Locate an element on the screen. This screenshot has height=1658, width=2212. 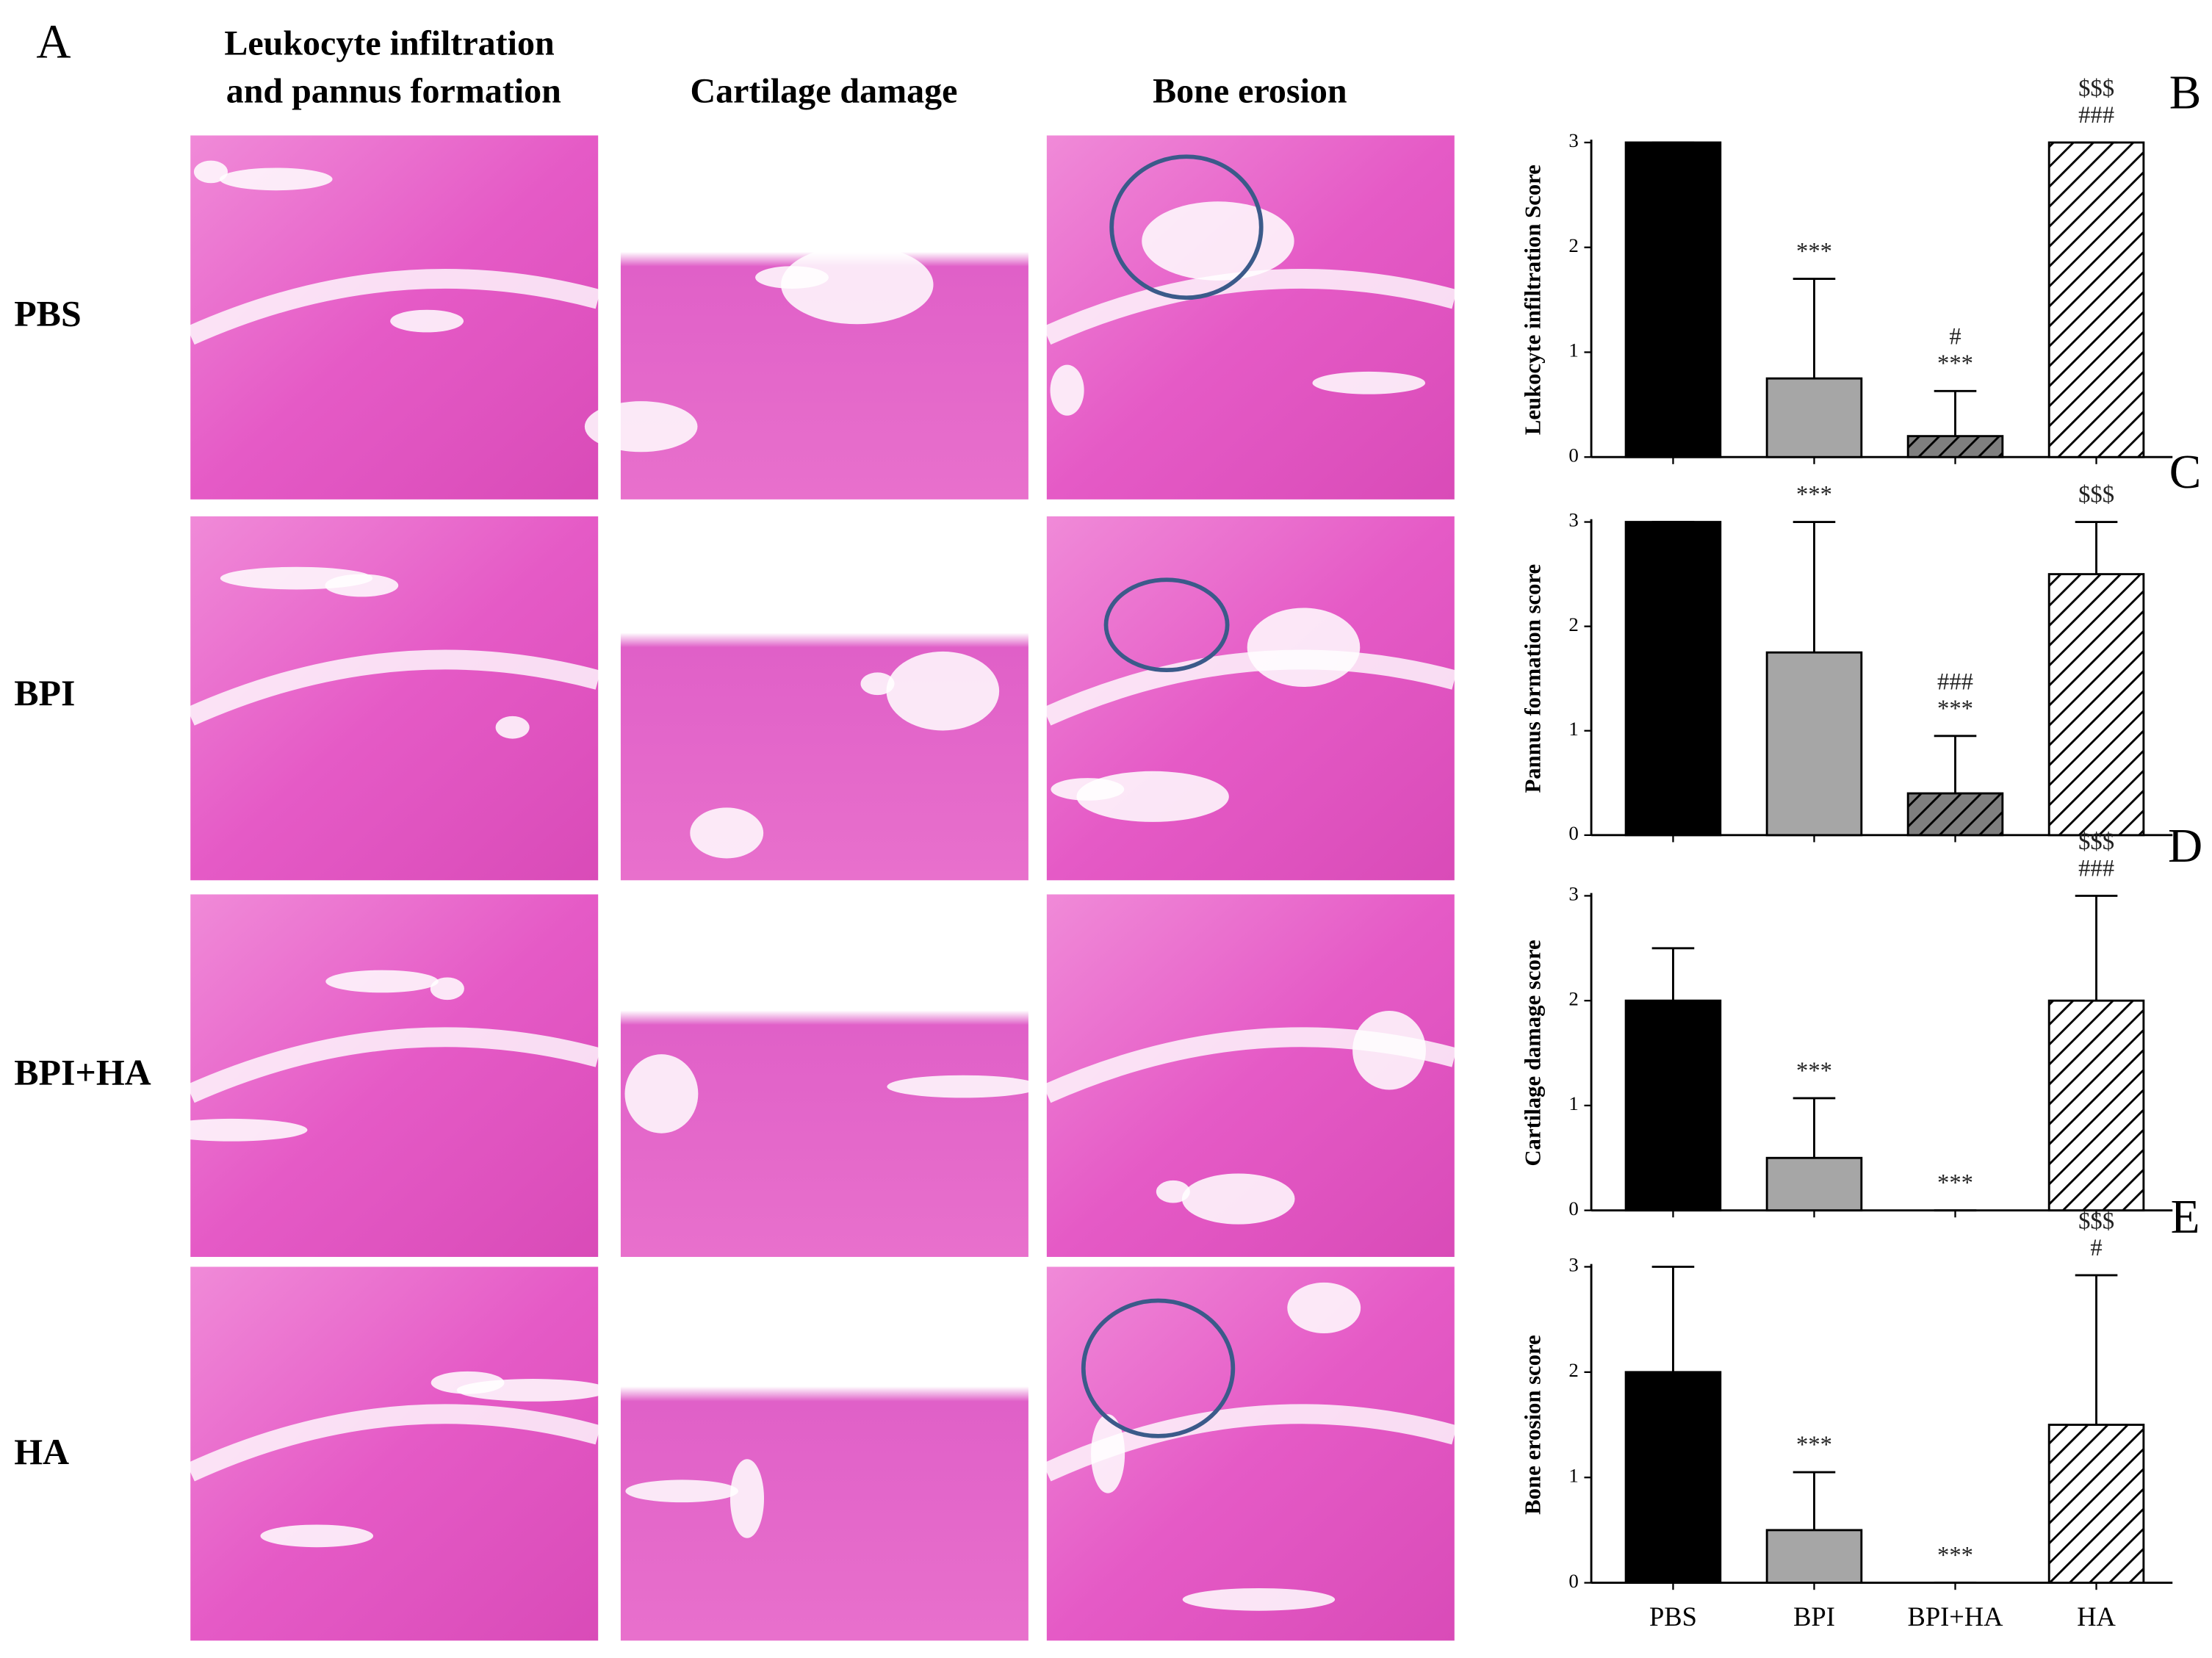
panel-label: A is located at coordinates (54, 41).